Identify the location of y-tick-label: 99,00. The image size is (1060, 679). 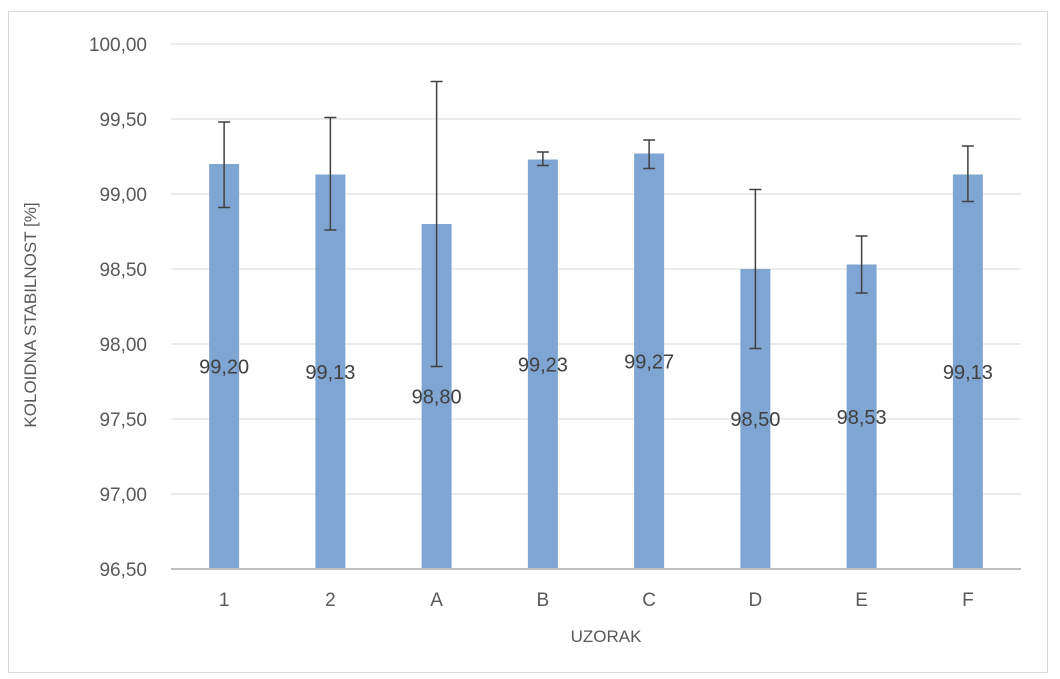
(123, 195).